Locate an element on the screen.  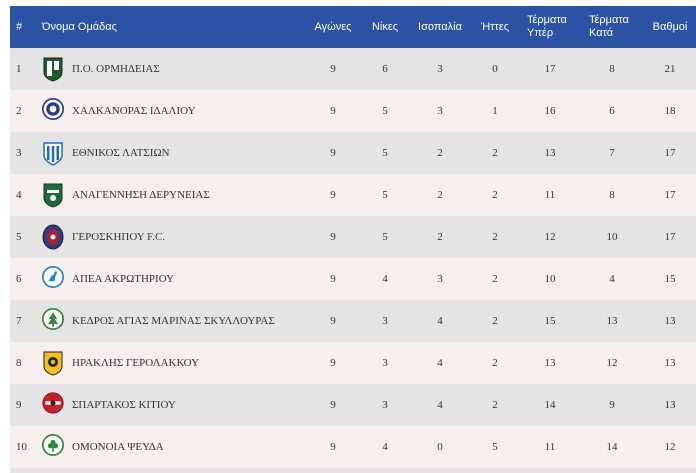
row-losses: 1 is located at coordinates (495, 111).